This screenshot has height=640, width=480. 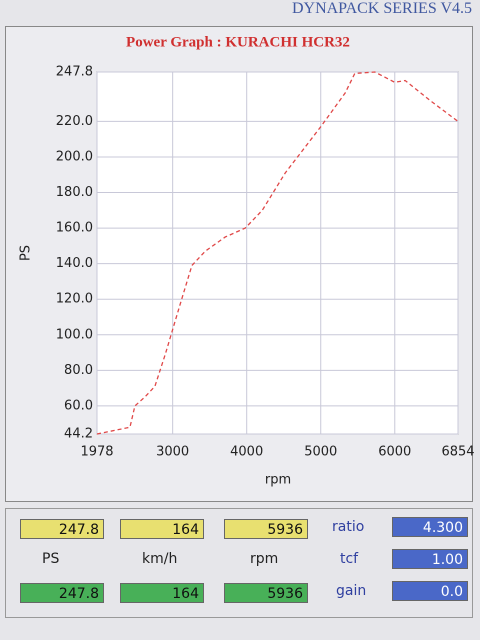 What do you see at coordinates (394, 452) in the screenshot?
I see `x-tick-label: 6000` at bounding box center [394, 452].